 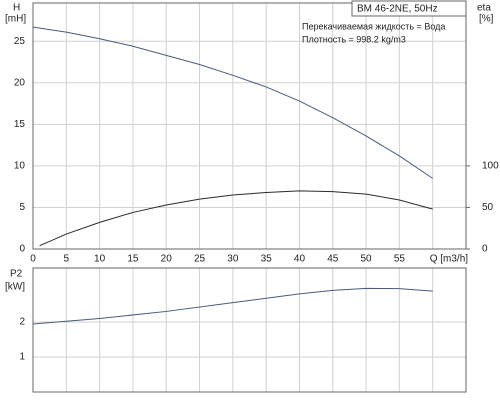 I want to click on x-tick-label: 40, so click(x=300, y=259).